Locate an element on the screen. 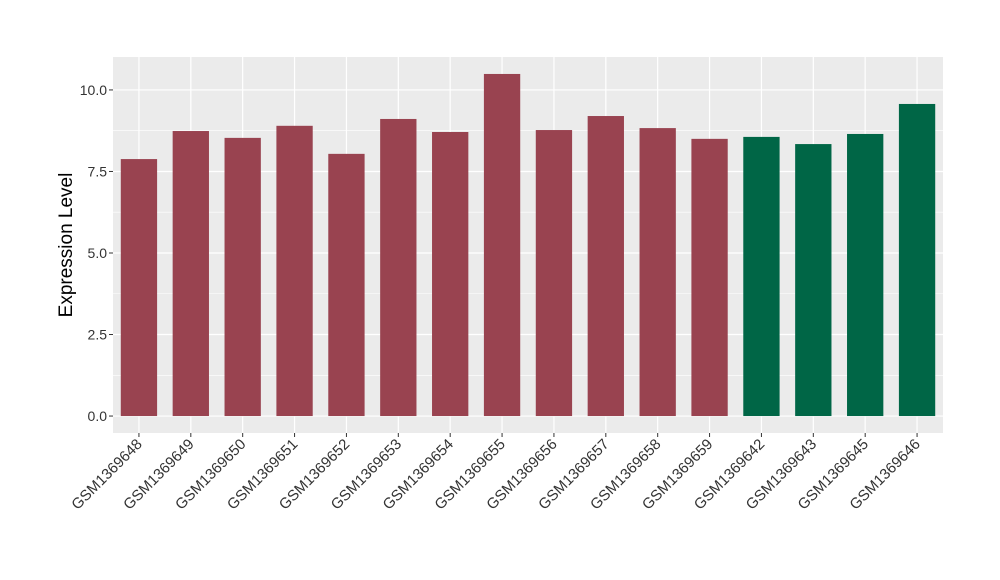  y-tick-label: 2.5 is located at coordinates (98, 335).